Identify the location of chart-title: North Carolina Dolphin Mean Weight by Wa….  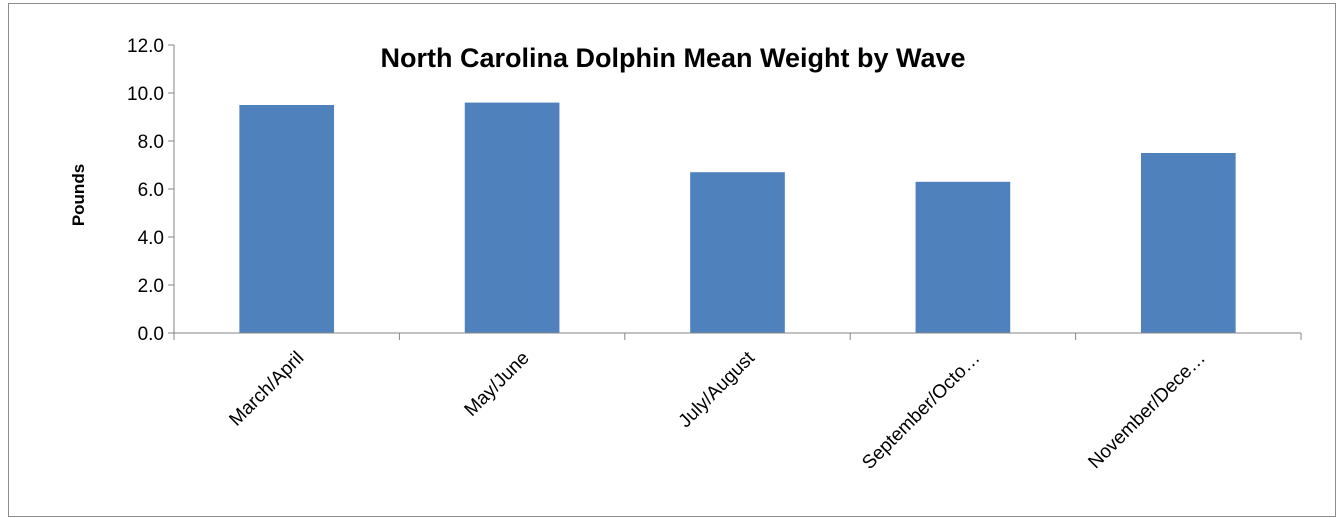
(672, 58).